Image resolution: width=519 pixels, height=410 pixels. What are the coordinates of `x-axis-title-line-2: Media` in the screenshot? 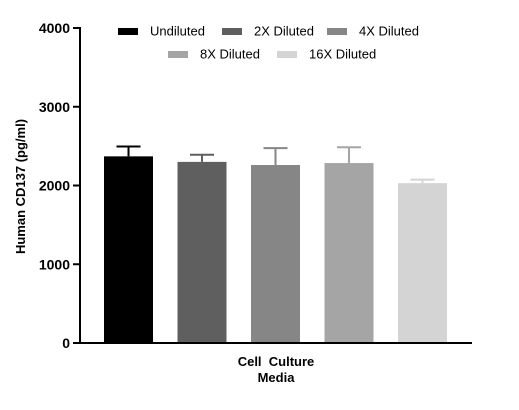 It's located at (277, 377).